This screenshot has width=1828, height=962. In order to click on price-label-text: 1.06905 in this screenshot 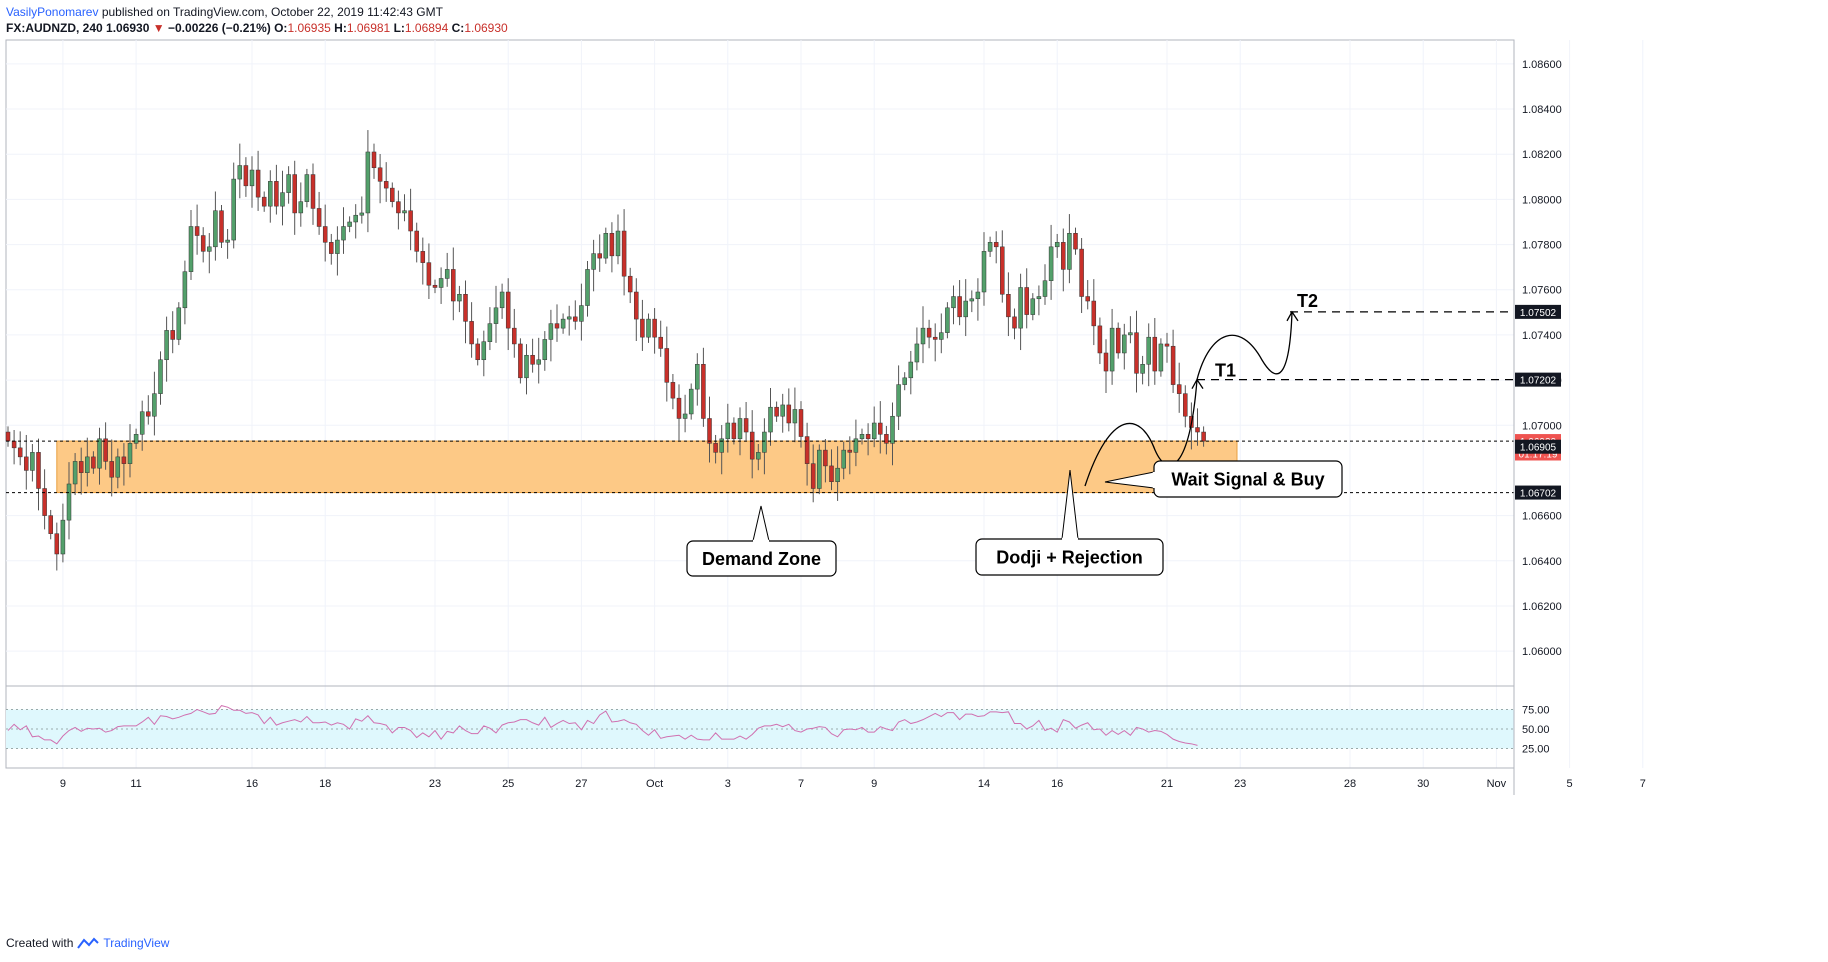, I will do `click(1538, 448)`.